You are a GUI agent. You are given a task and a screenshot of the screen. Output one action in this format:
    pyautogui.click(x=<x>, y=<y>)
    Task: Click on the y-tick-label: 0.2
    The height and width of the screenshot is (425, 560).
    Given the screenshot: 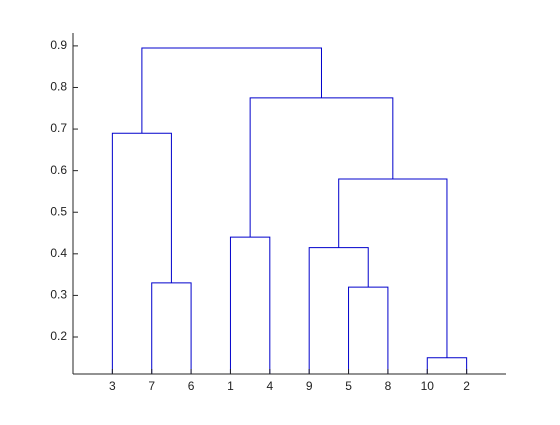 What is the action you would take?
    pyautogui.click(x=58, y=336)
    